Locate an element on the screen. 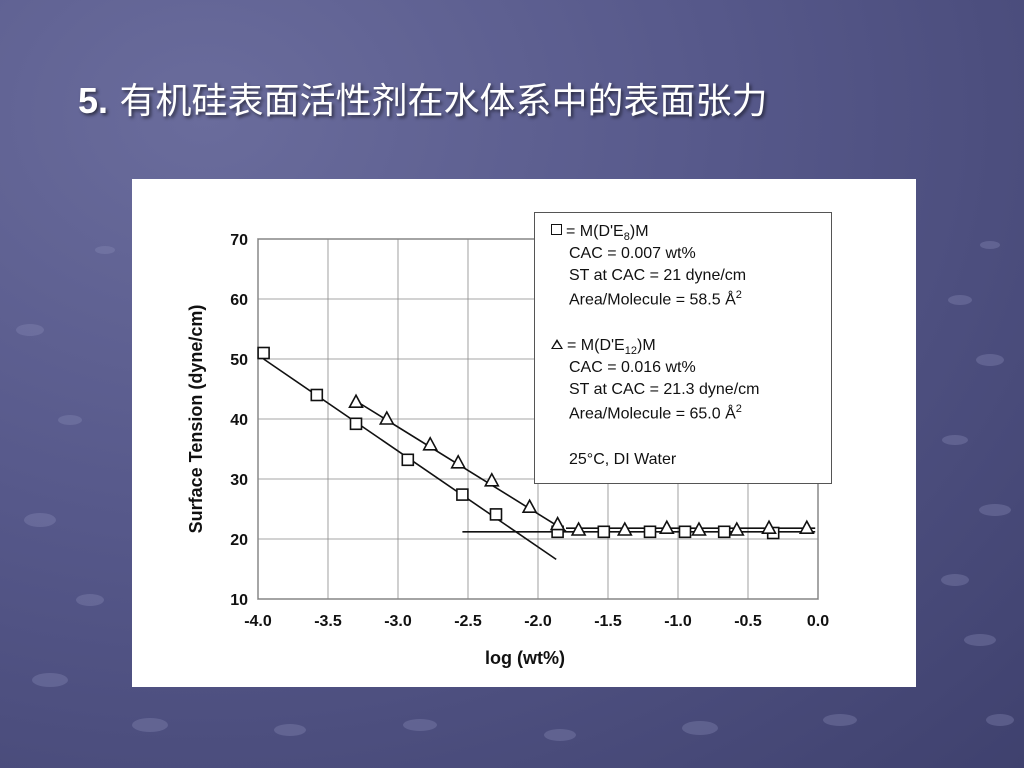 The width and height of the screenshot is (1024, 768). legend-series1-cac: CAC = 0.007 wt% is located at coordinates (632, 253).